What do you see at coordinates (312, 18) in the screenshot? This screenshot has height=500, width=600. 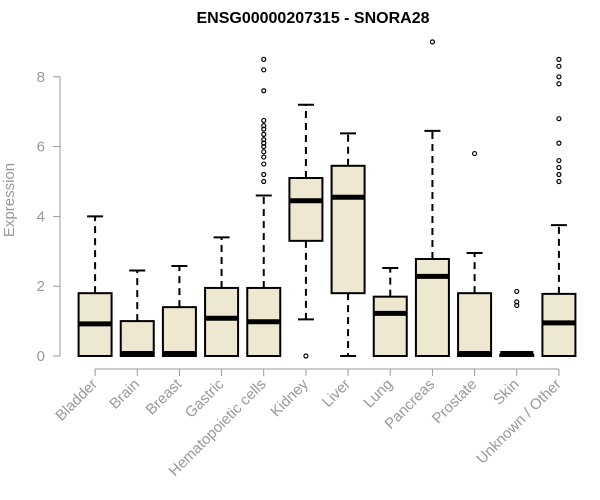 I see `chart-title: ENSG00000207315 - SNORA28` at bounding box center [312, 18].